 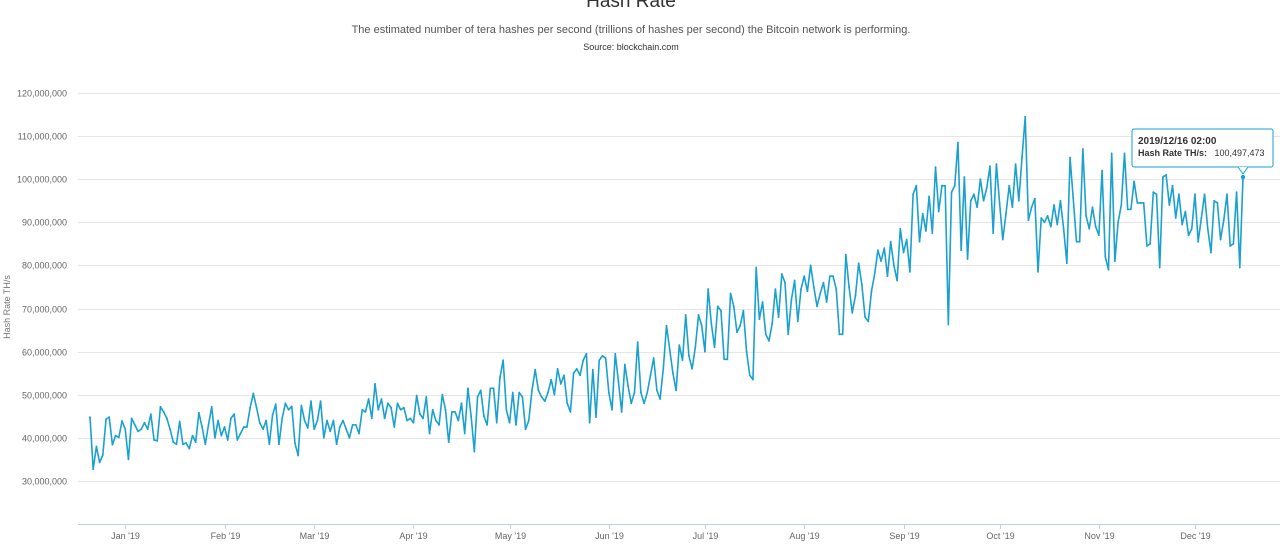 I want to click on chart-source: Source: blockchain.com, so click(x=631, y=47).